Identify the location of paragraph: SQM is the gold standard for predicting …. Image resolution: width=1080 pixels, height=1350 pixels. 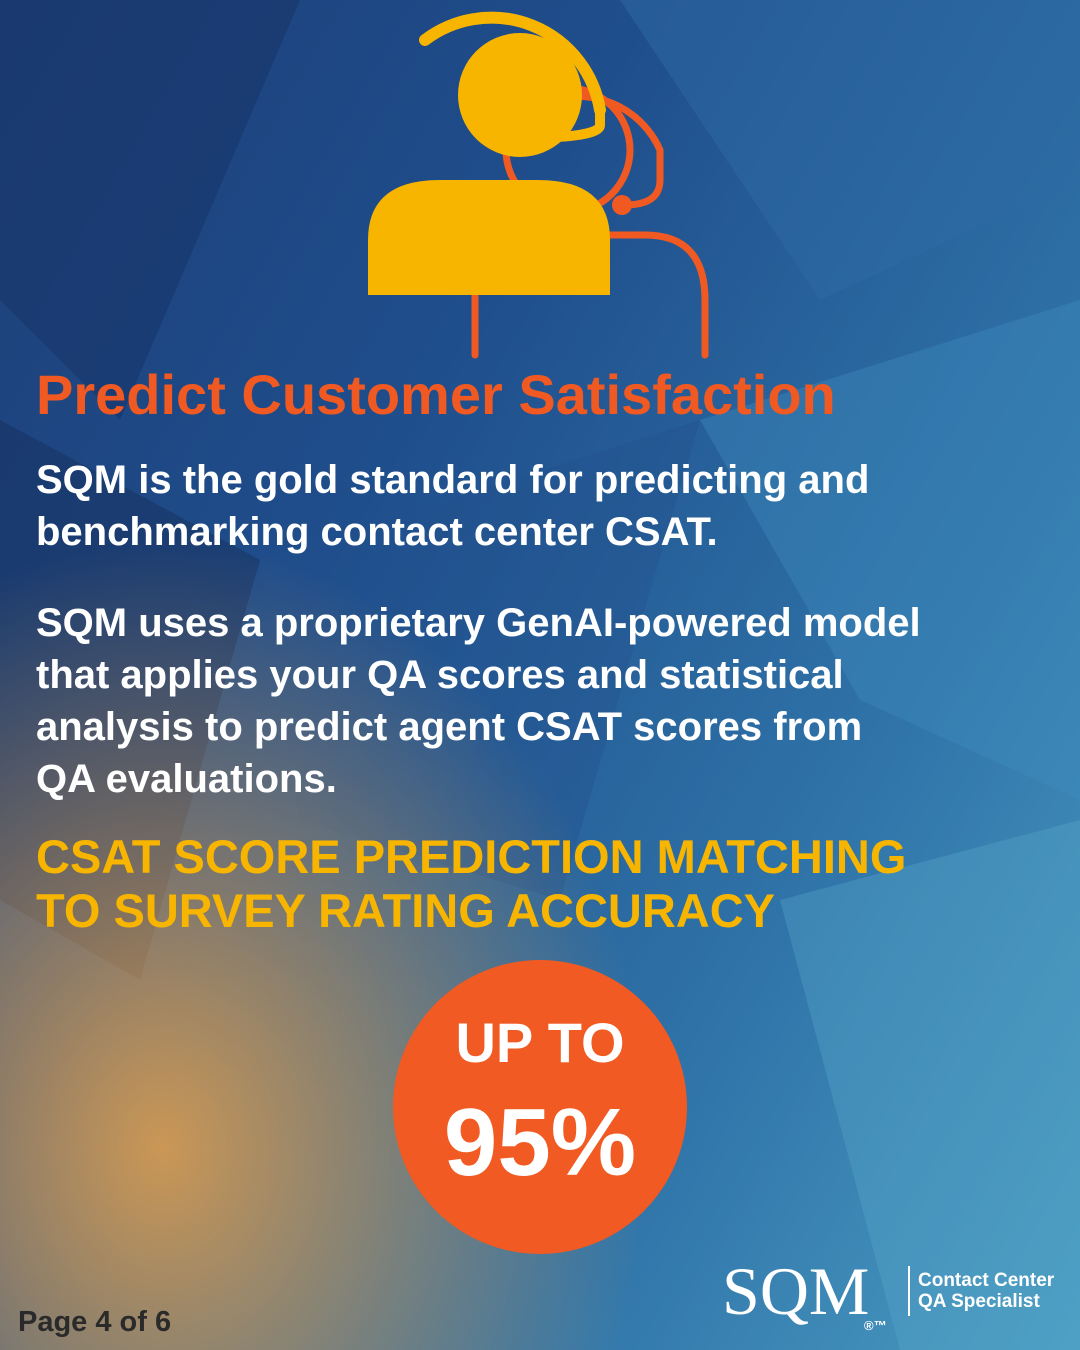
(452, 506).